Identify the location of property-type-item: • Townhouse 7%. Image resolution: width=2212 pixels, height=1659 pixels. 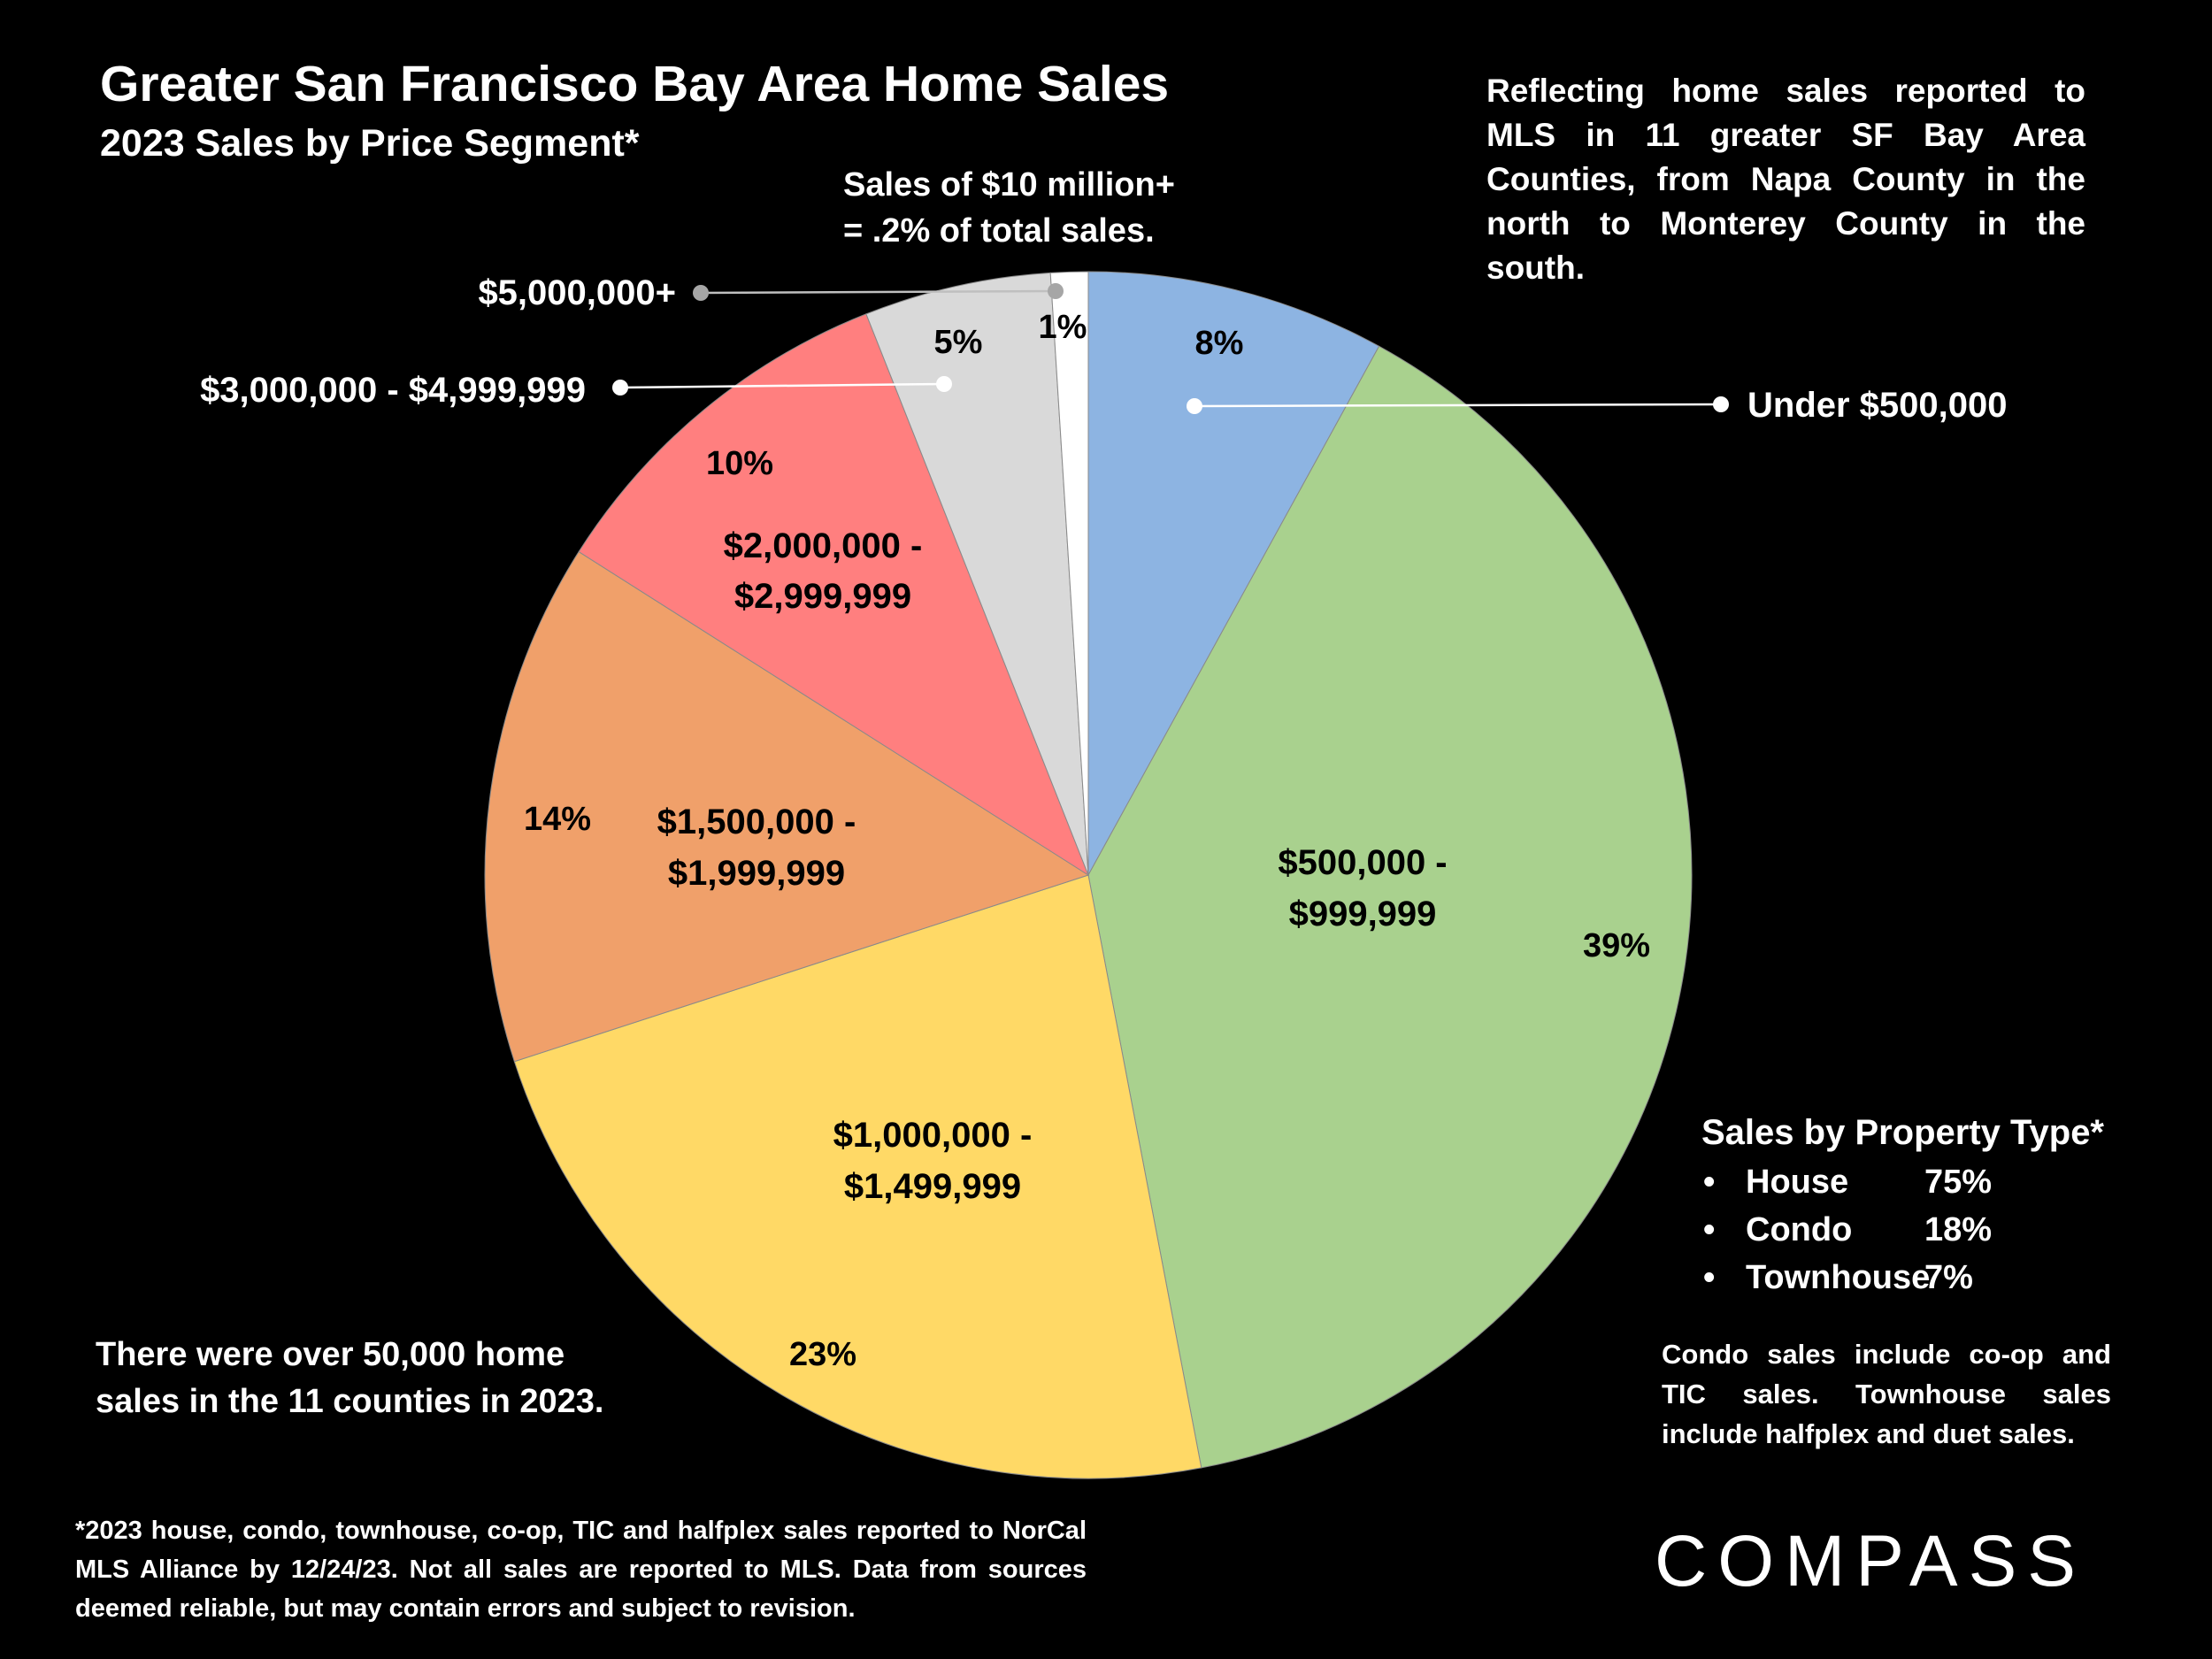
(1903, 1278).